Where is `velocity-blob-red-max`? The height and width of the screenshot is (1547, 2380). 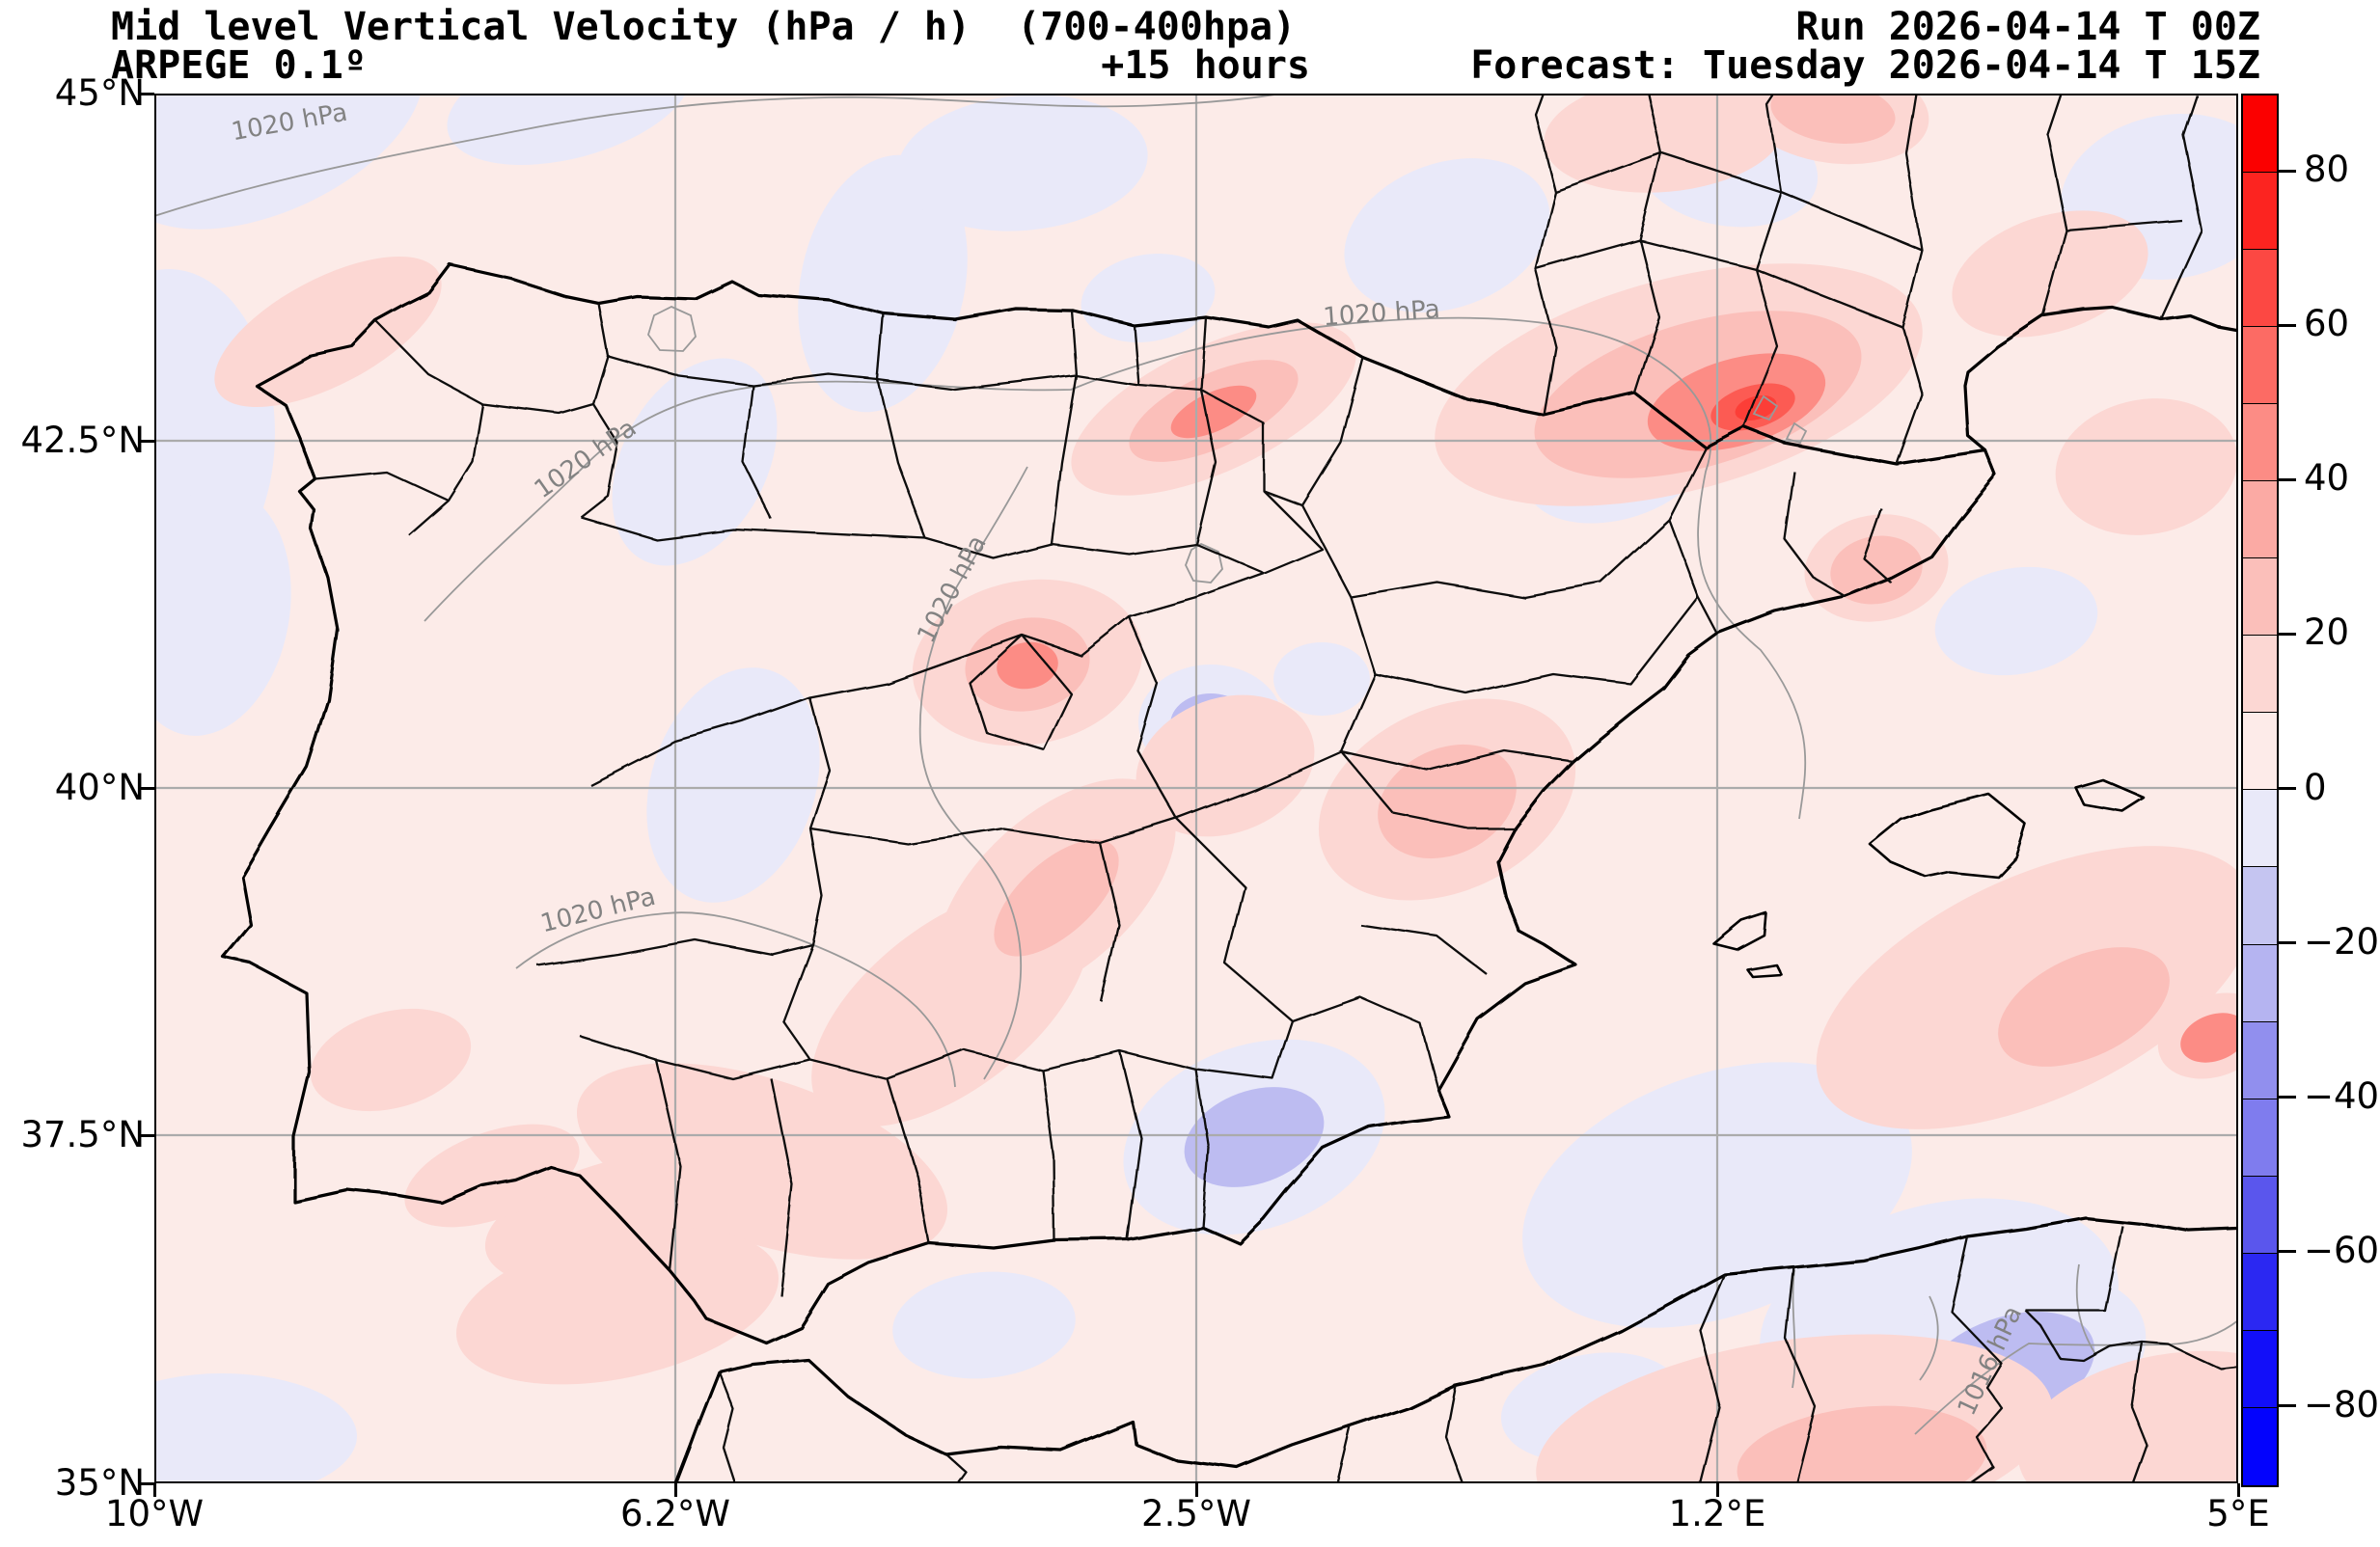 velocity-blob-red-max is located at coordinates (1756, 407).